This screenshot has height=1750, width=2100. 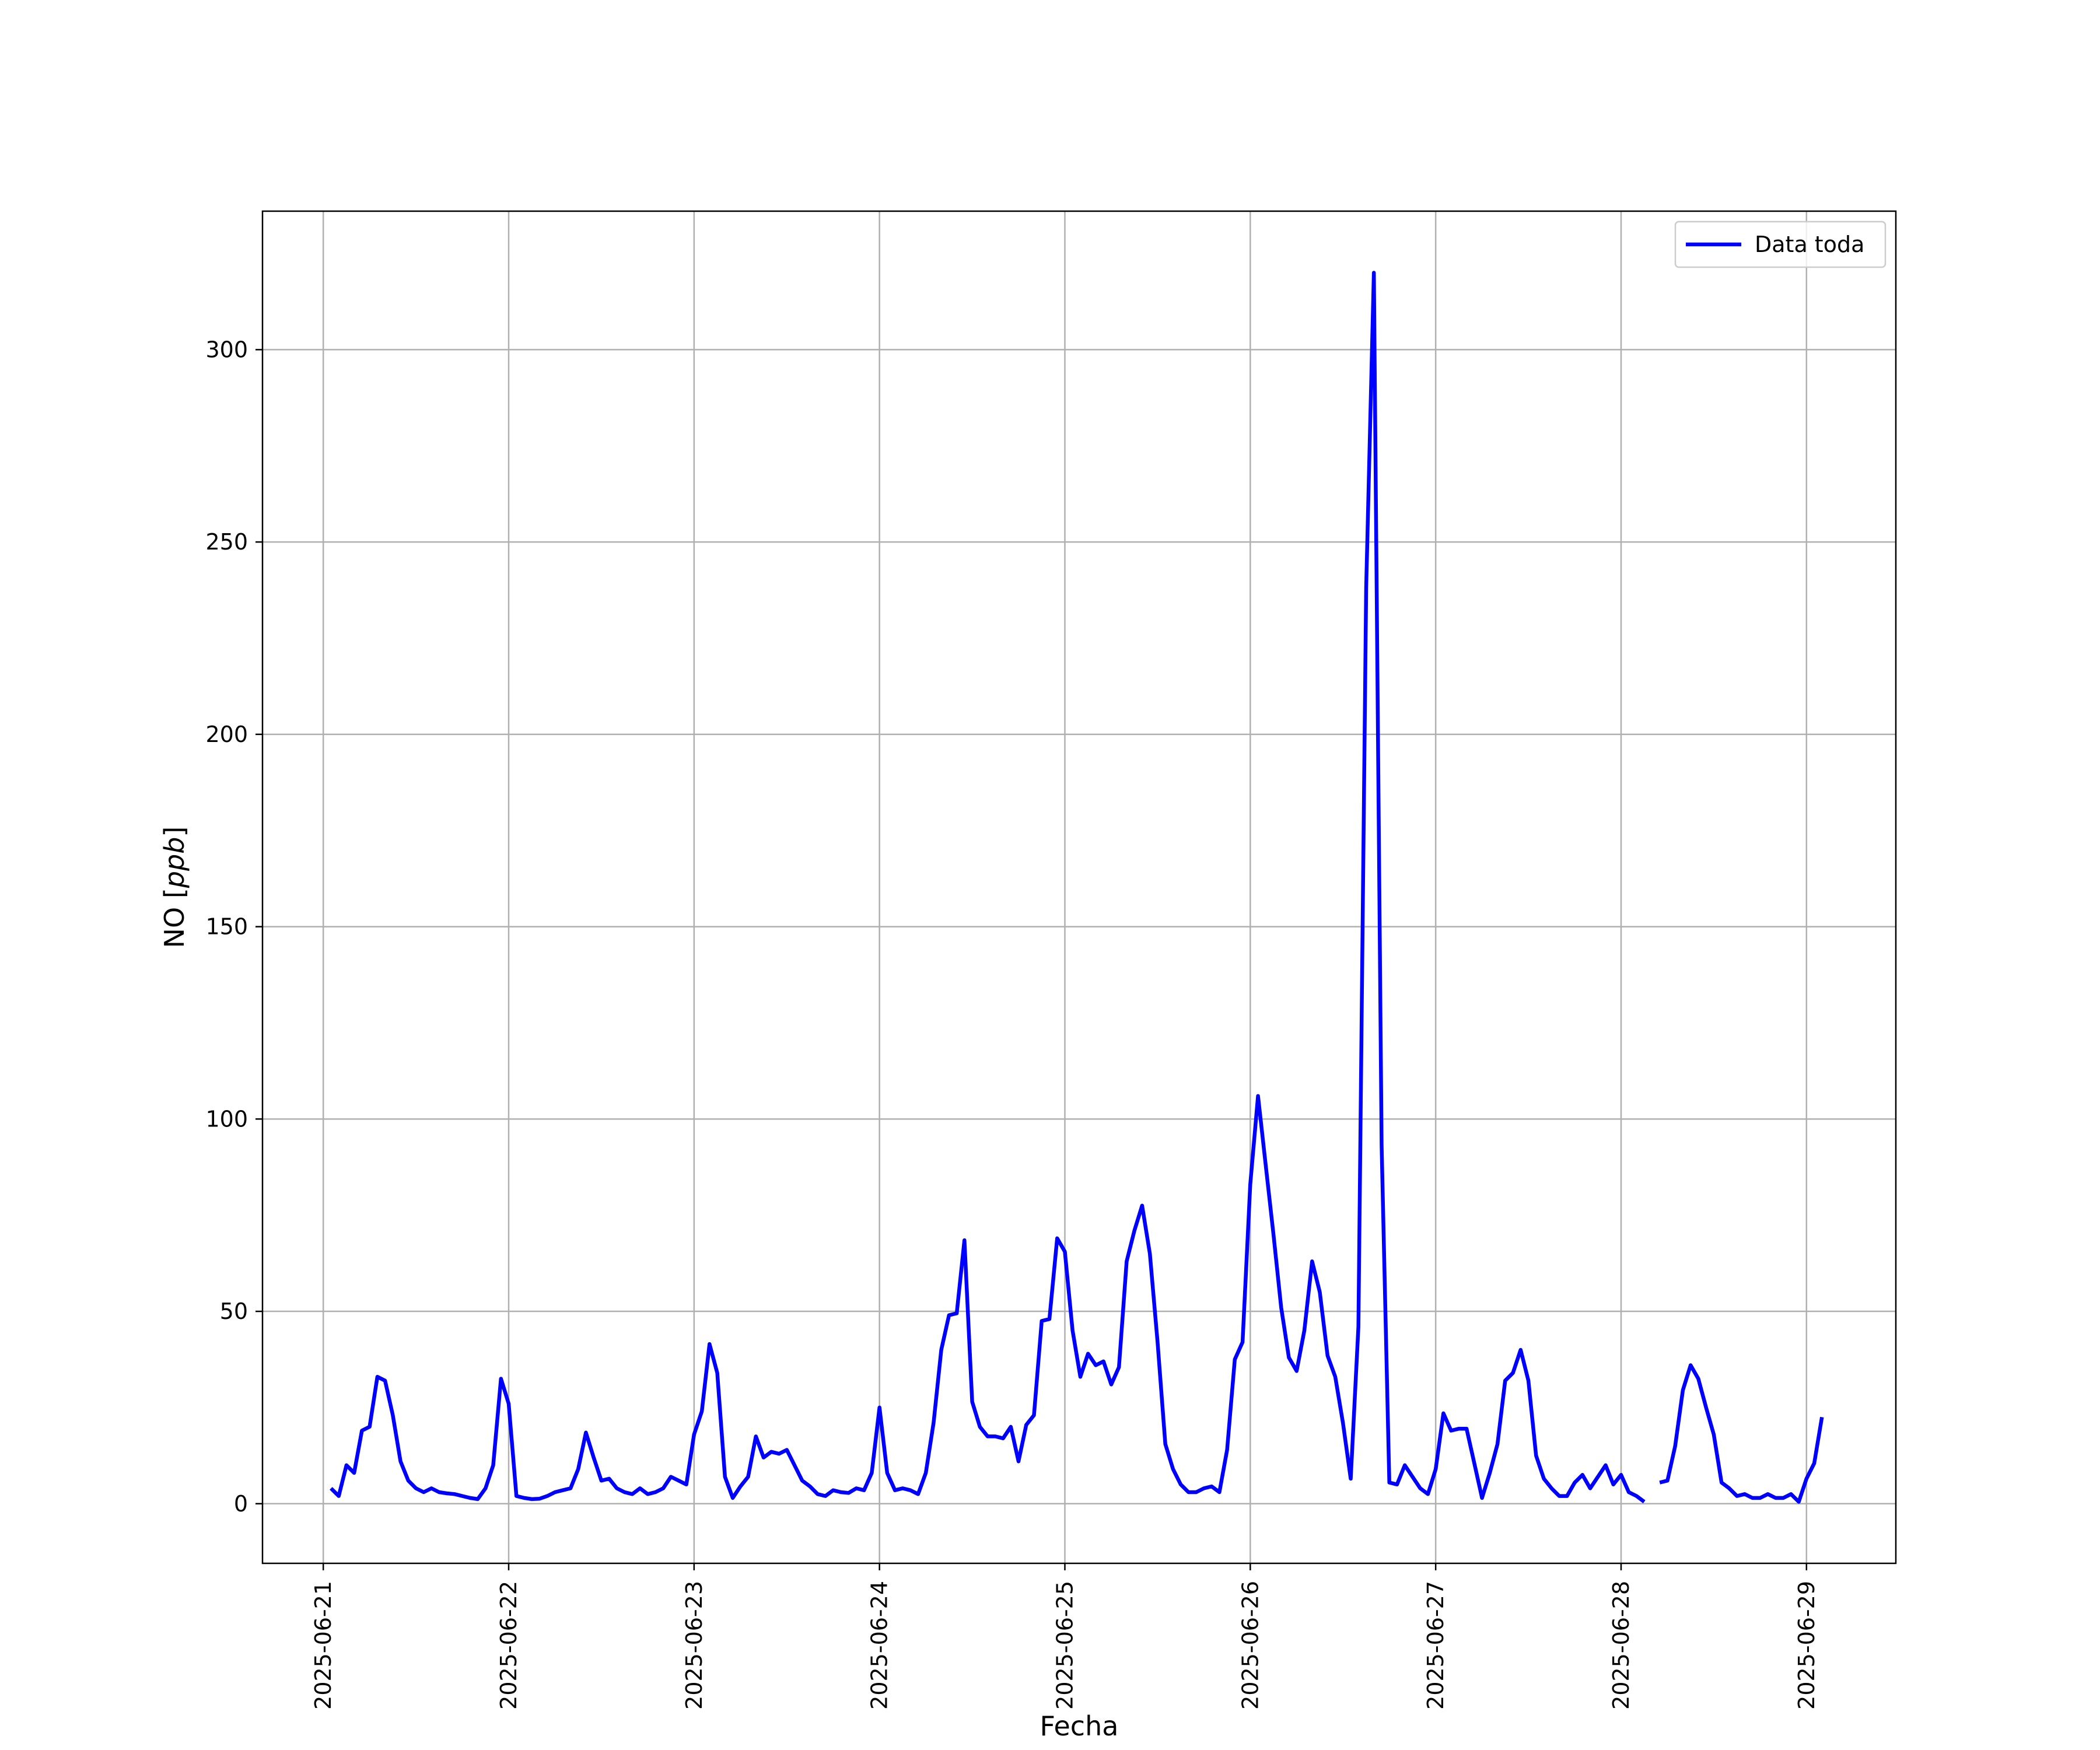 I want to click on x-tick-label: 2025-06-29, so click(x=1806, y=1645).